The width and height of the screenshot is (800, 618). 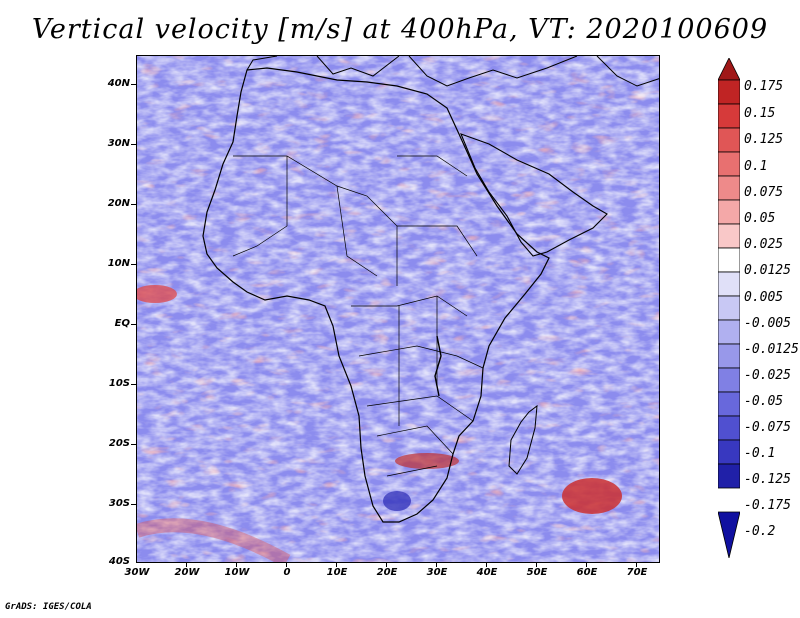 I want to click on colorbar-label: 0.0125, so click(x=767, y=270).